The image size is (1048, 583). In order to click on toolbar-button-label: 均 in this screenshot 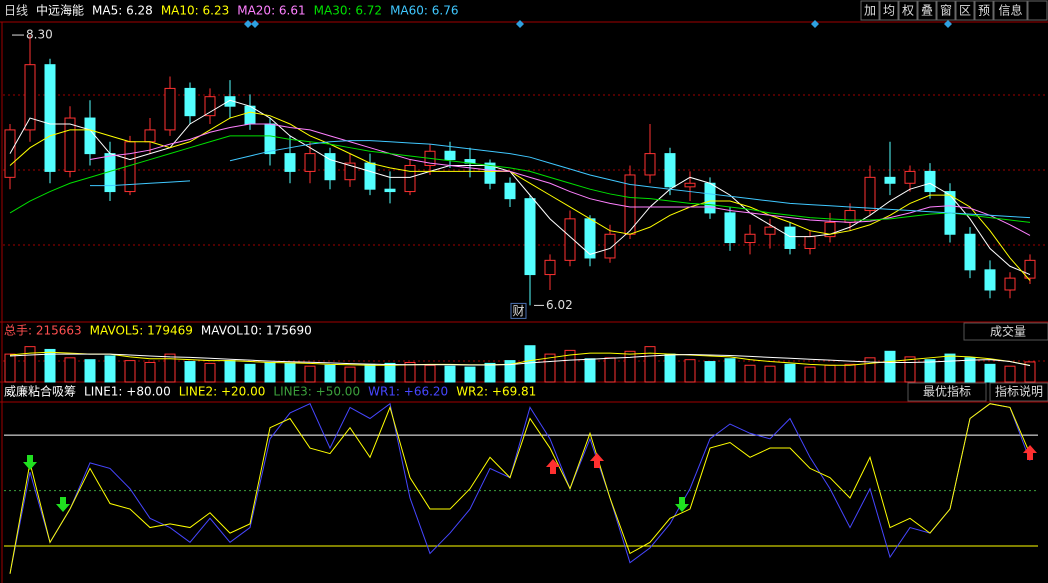, I will do `click(889, 11)`.